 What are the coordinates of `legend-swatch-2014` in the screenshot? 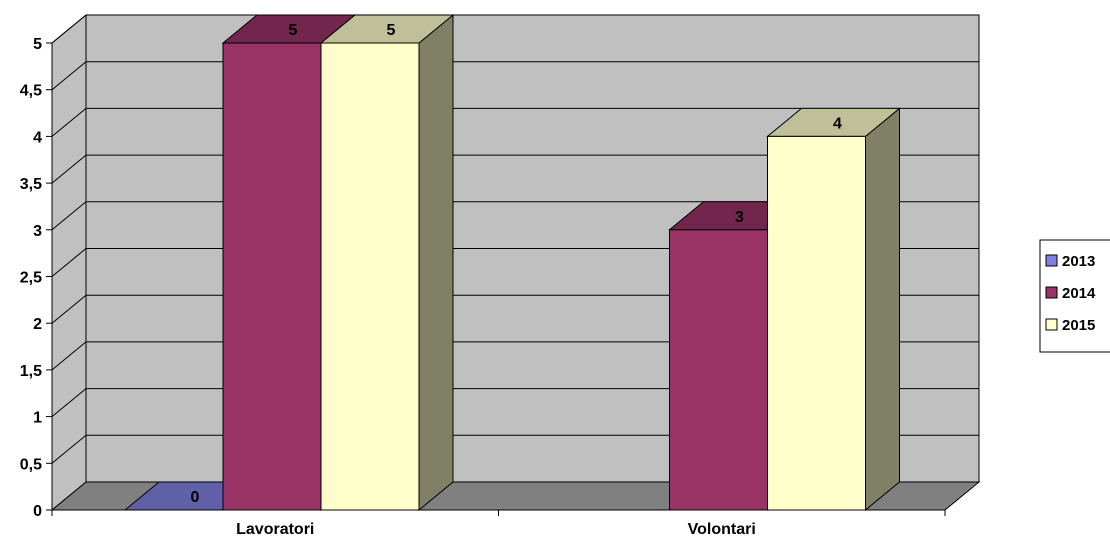 It's located at (1051, 292).